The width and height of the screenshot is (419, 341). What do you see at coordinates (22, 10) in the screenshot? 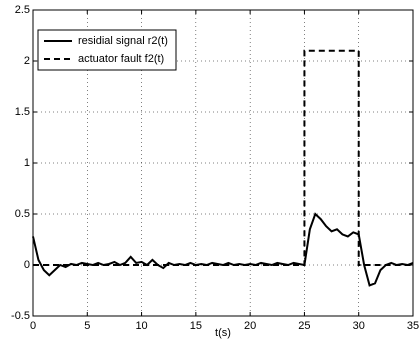
I see `y-tick-label: 2.5` at bounding box center [22, 10].